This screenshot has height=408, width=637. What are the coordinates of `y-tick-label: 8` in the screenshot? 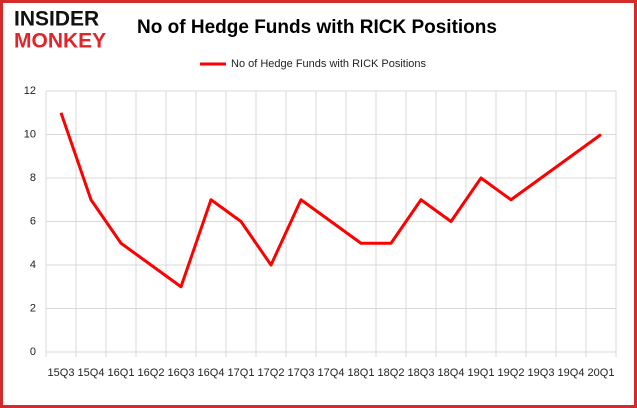 It's located at (33, 178).